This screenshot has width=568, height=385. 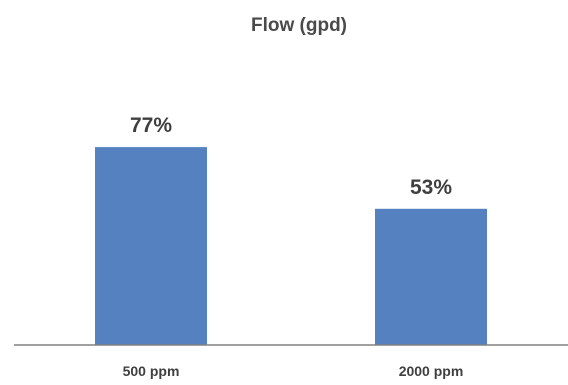 I want to click on chart-title: Flow (gpd), so click(x=299, y=25).